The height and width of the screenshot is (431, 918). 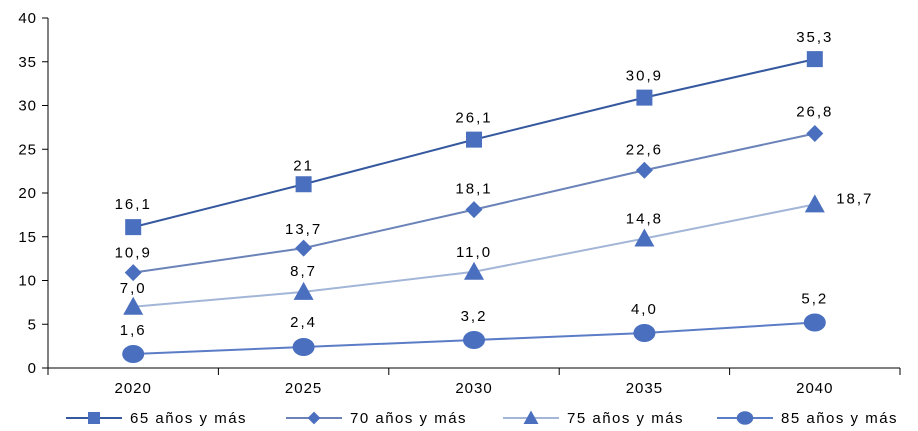 What do you see at coordinates (814, 299) in the screenshot?
I see `data-label: 5,2` at bounding box center [814, 299].